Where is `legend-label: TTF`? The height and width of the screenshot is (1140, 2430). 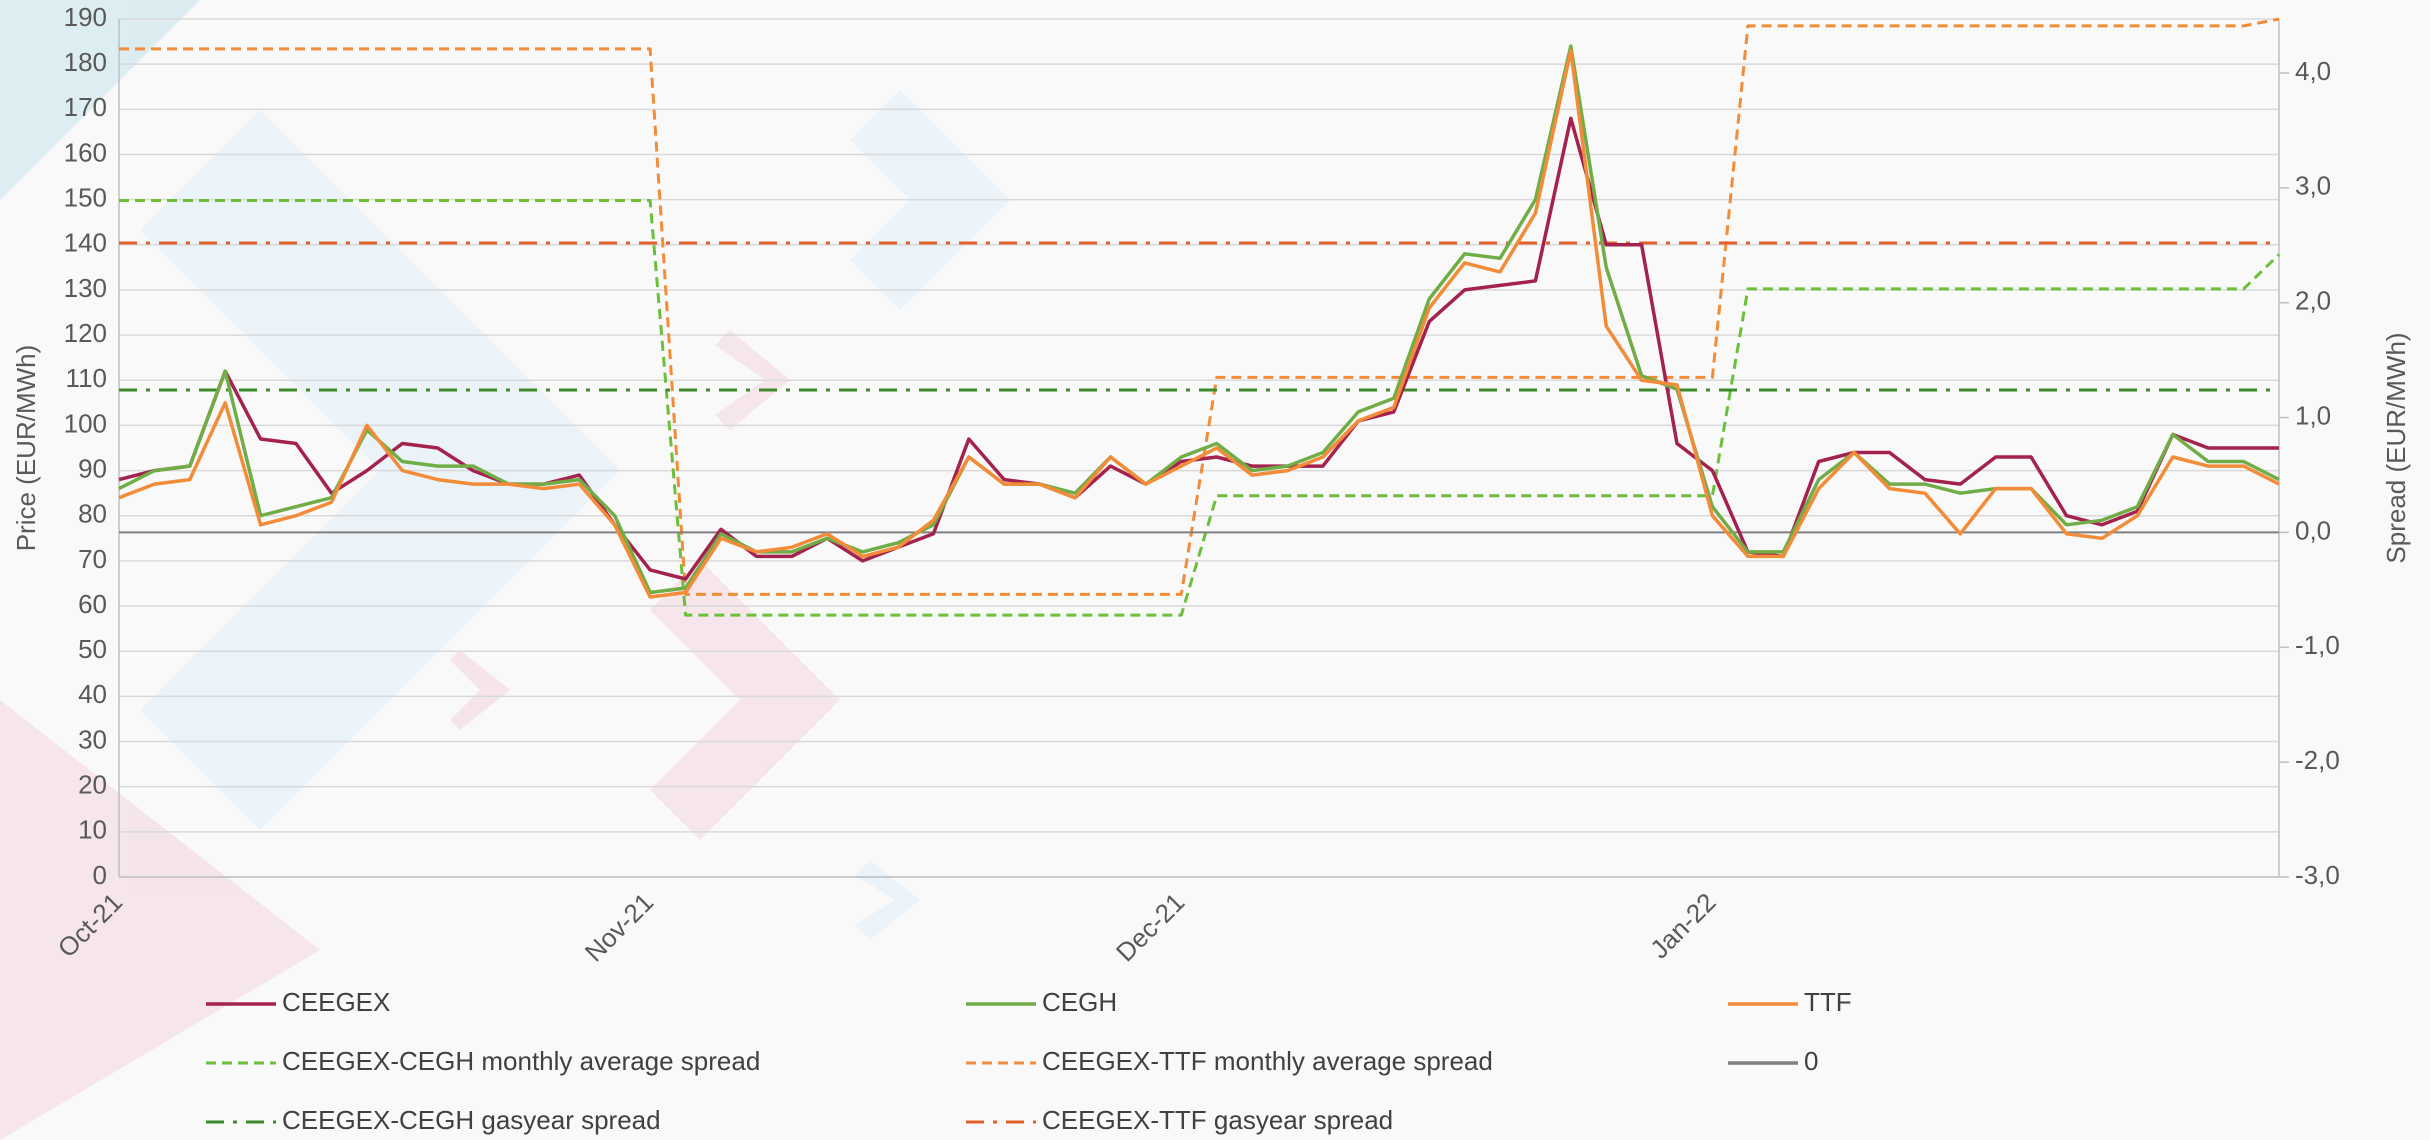 legend-label: TTF is located at coordinates (1828, 1002).